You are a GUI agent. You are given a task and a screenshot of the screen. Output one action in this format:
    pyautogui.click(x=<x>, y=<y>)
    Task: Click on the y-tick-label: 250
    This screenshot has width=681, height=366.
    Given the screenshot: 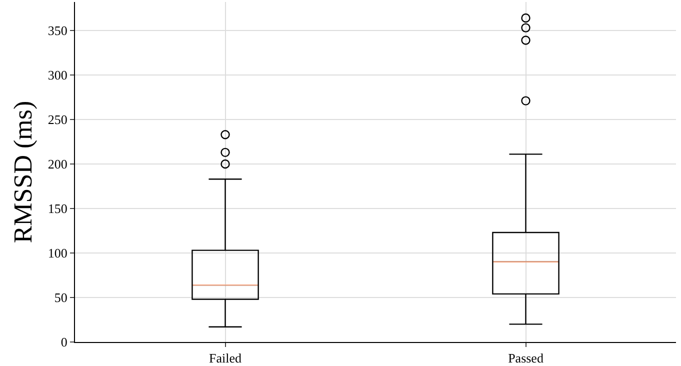 What is the action you would take?
    pyautogui.click(x=58, y=120)
    